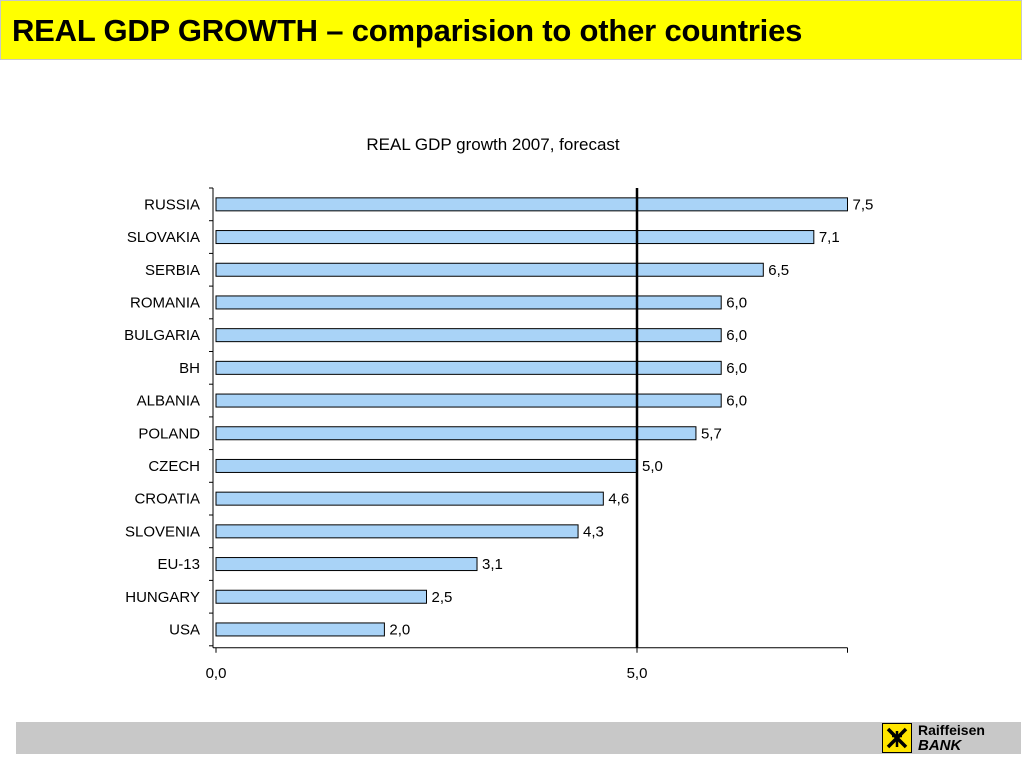 The height and width of the screenshot is (768, 1024). I want to click on bar-albania, so click(468, 400).